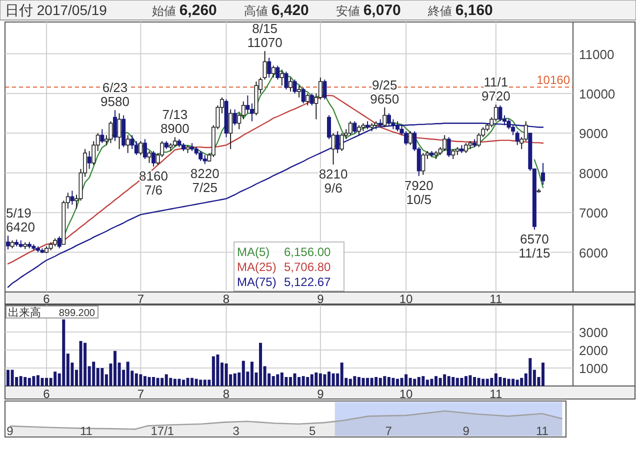 This screenshot has width=636, height=452. What do you see at coordinates (593, 213) in the screenshot?
I see `y-tick-label: 7000` at bounding box center [593, 213].